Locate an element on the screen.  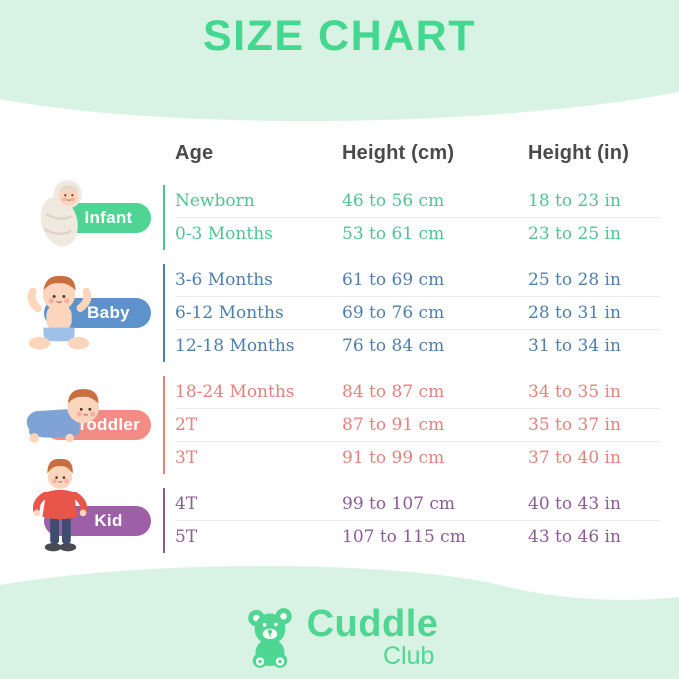
table-row: 6-12 Months 69 to 76 cm 28 to 31 in is located at coordinates (417, 313).